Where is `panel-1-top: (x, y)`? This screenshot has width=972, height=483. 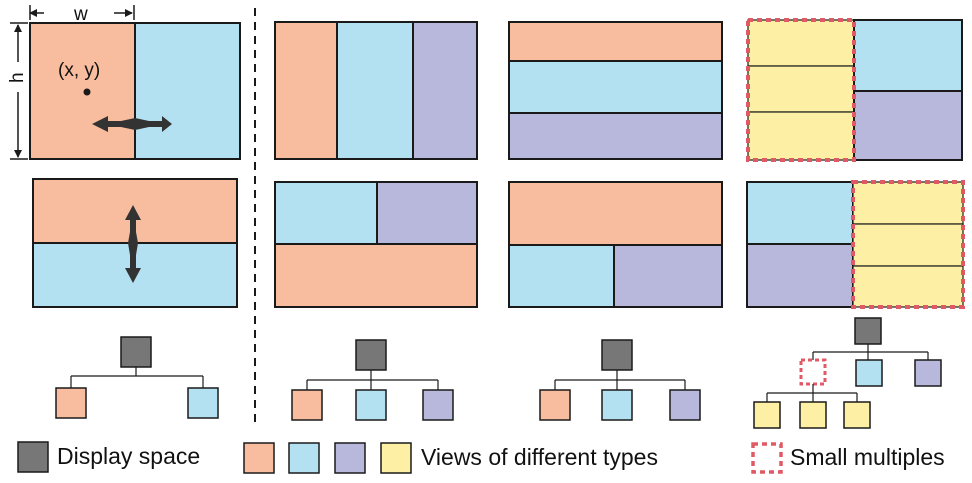 panel-1-top: (x, y) is located at coordinates (135, 91).